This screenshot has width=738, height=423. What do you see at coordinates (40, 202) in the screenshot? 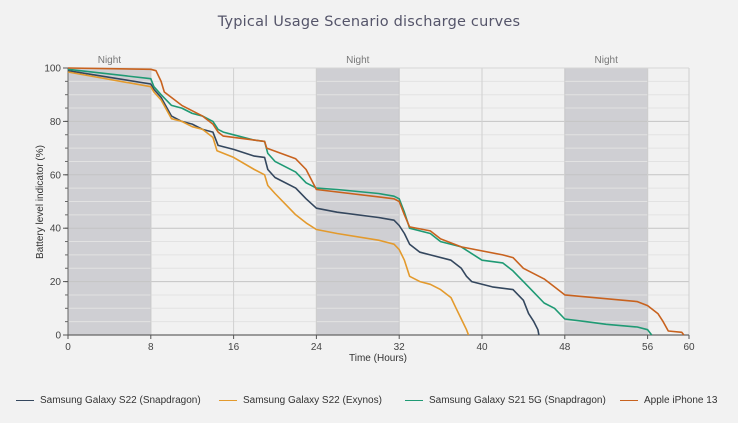
I see `y-axis-title: Battery level indicator (%)` at bounding box center [40, 202].